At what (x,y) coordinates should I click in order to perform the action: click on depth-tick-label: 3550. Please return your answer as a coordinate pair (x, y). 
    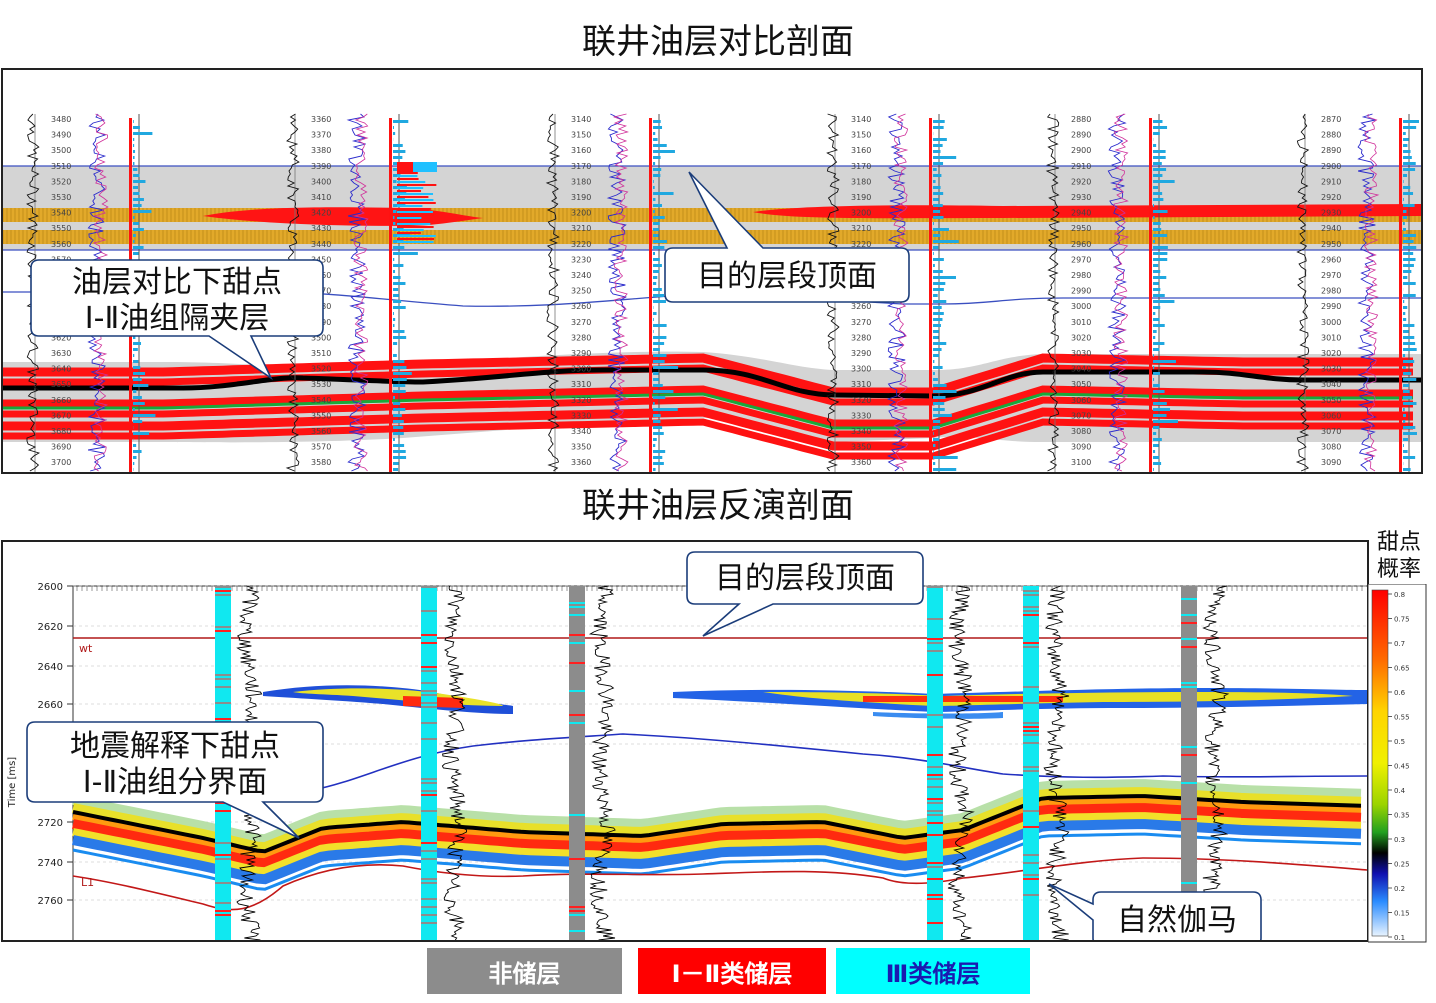
    Looking at the image, I should click on (321, 415).